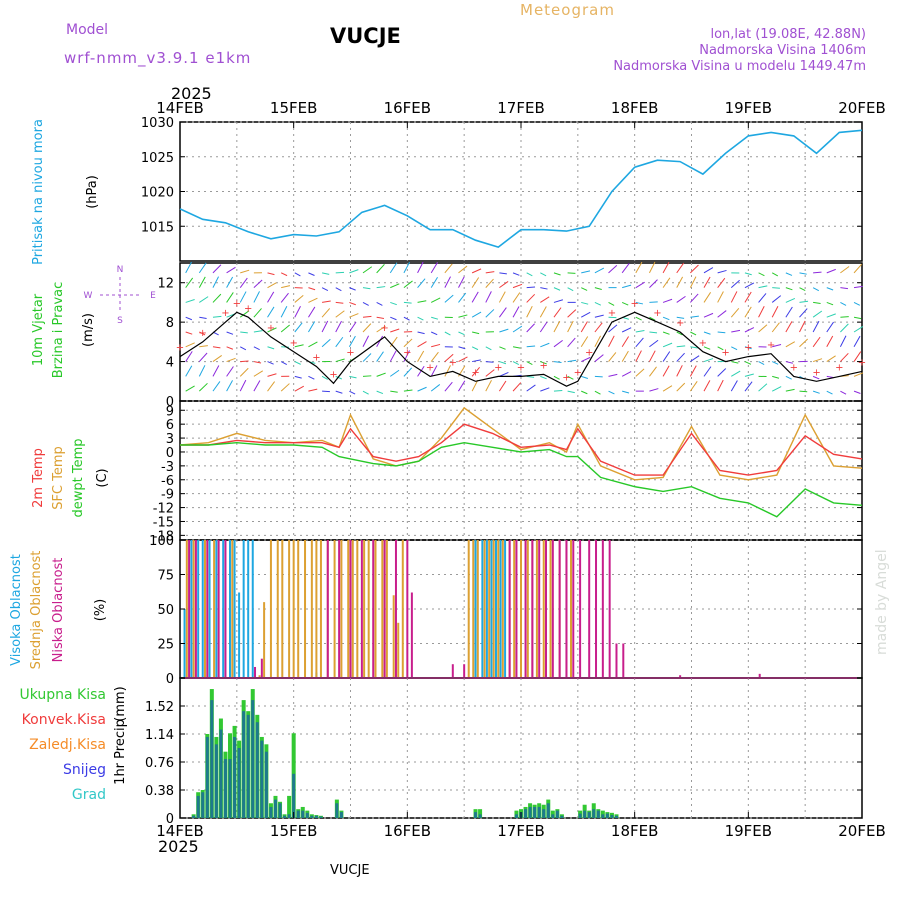 This screenshot has width=900, height=904. What do you see at coordinates (38, 329) in the screenshot?
I see `wind-title-1: 10m Vjetar` at bounding box center [38, 329].